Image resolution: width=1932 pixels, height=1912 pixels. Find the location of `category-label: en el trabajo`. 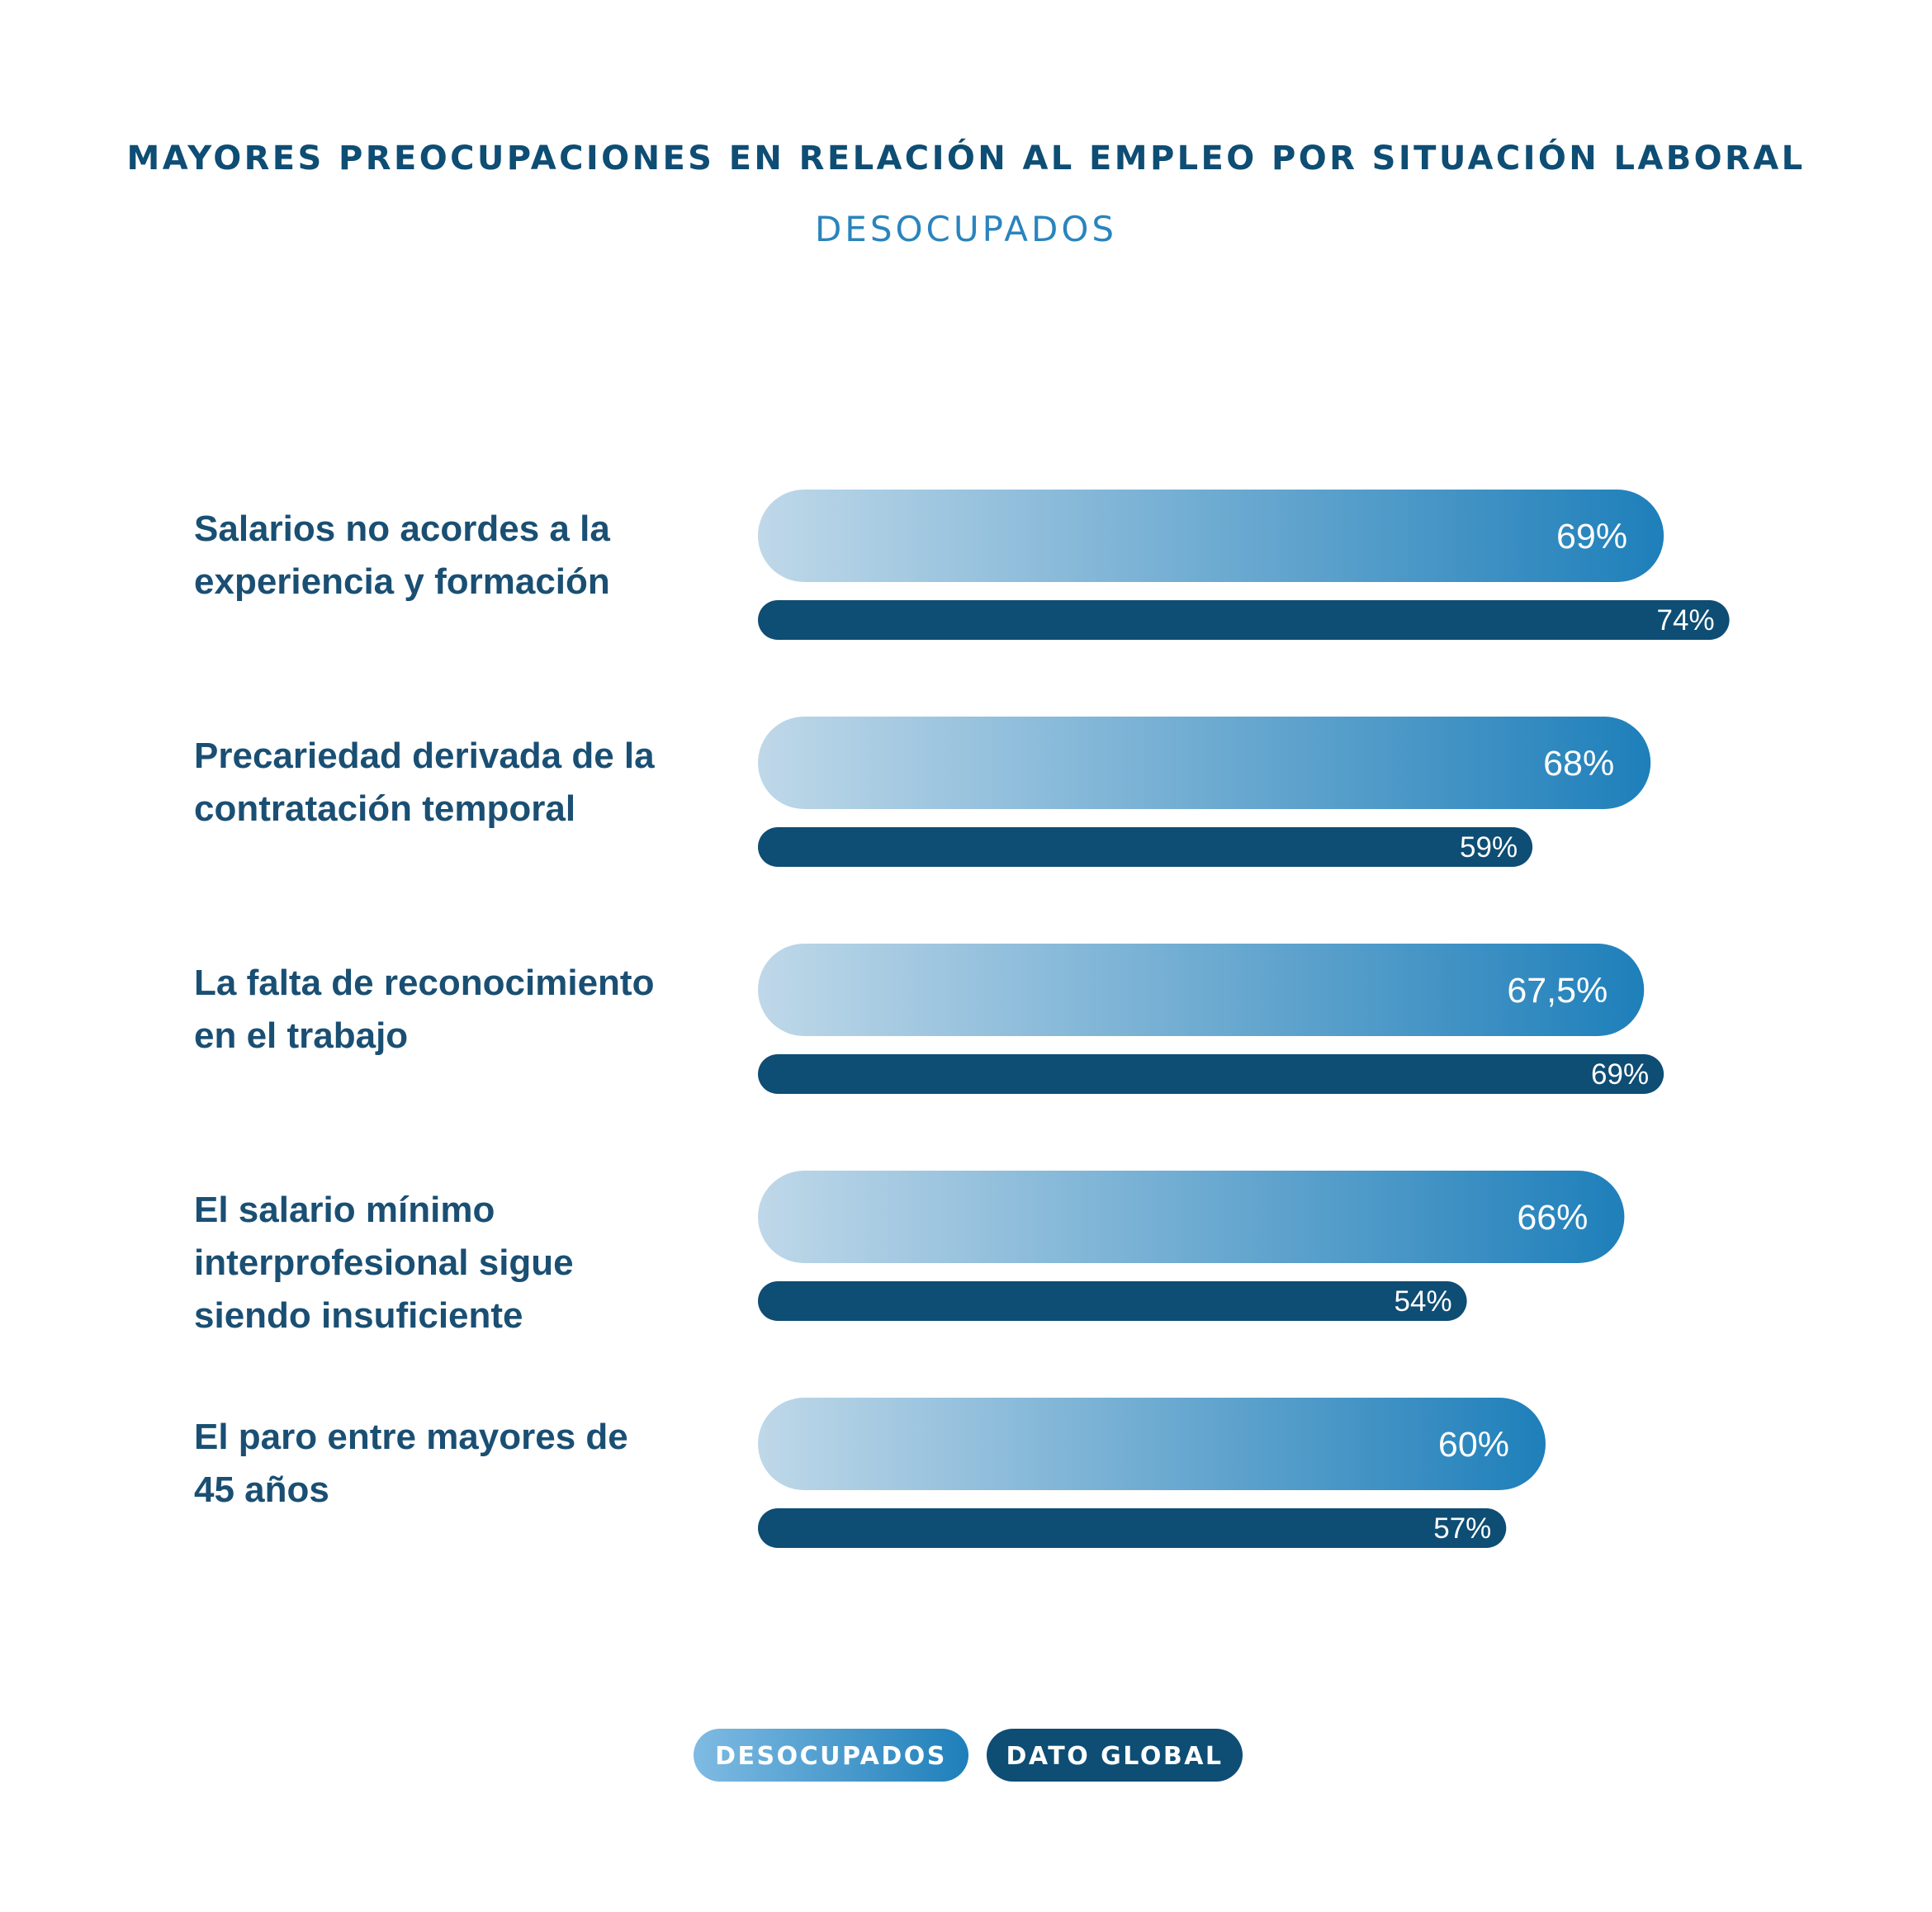

category-label: en el trabajo is located at coordinates (301, 1035).